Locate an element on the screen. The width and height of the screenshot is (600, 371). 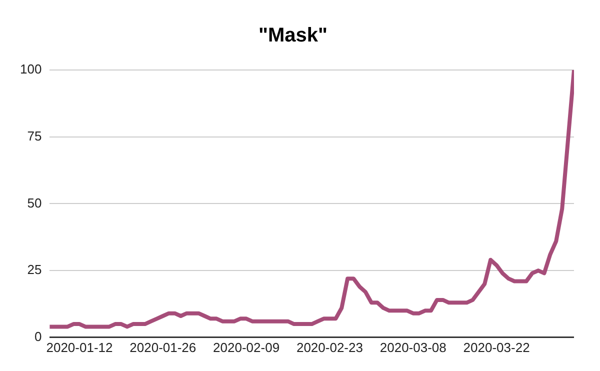
y-tick-label: 25 is located at coordinates (34, 270).